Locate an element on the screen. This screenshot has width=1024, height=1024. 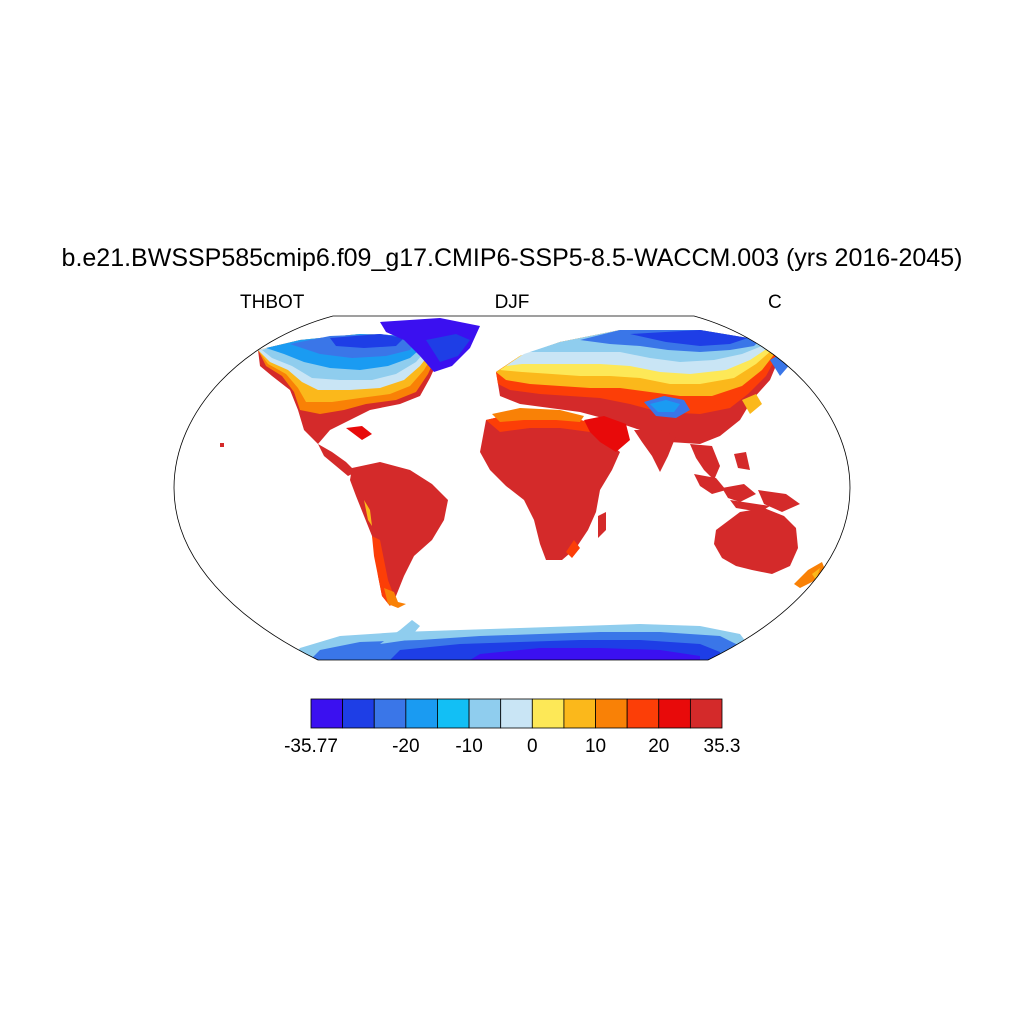
colorbar-tick-label: -20 is located at coordinates (406, 746).